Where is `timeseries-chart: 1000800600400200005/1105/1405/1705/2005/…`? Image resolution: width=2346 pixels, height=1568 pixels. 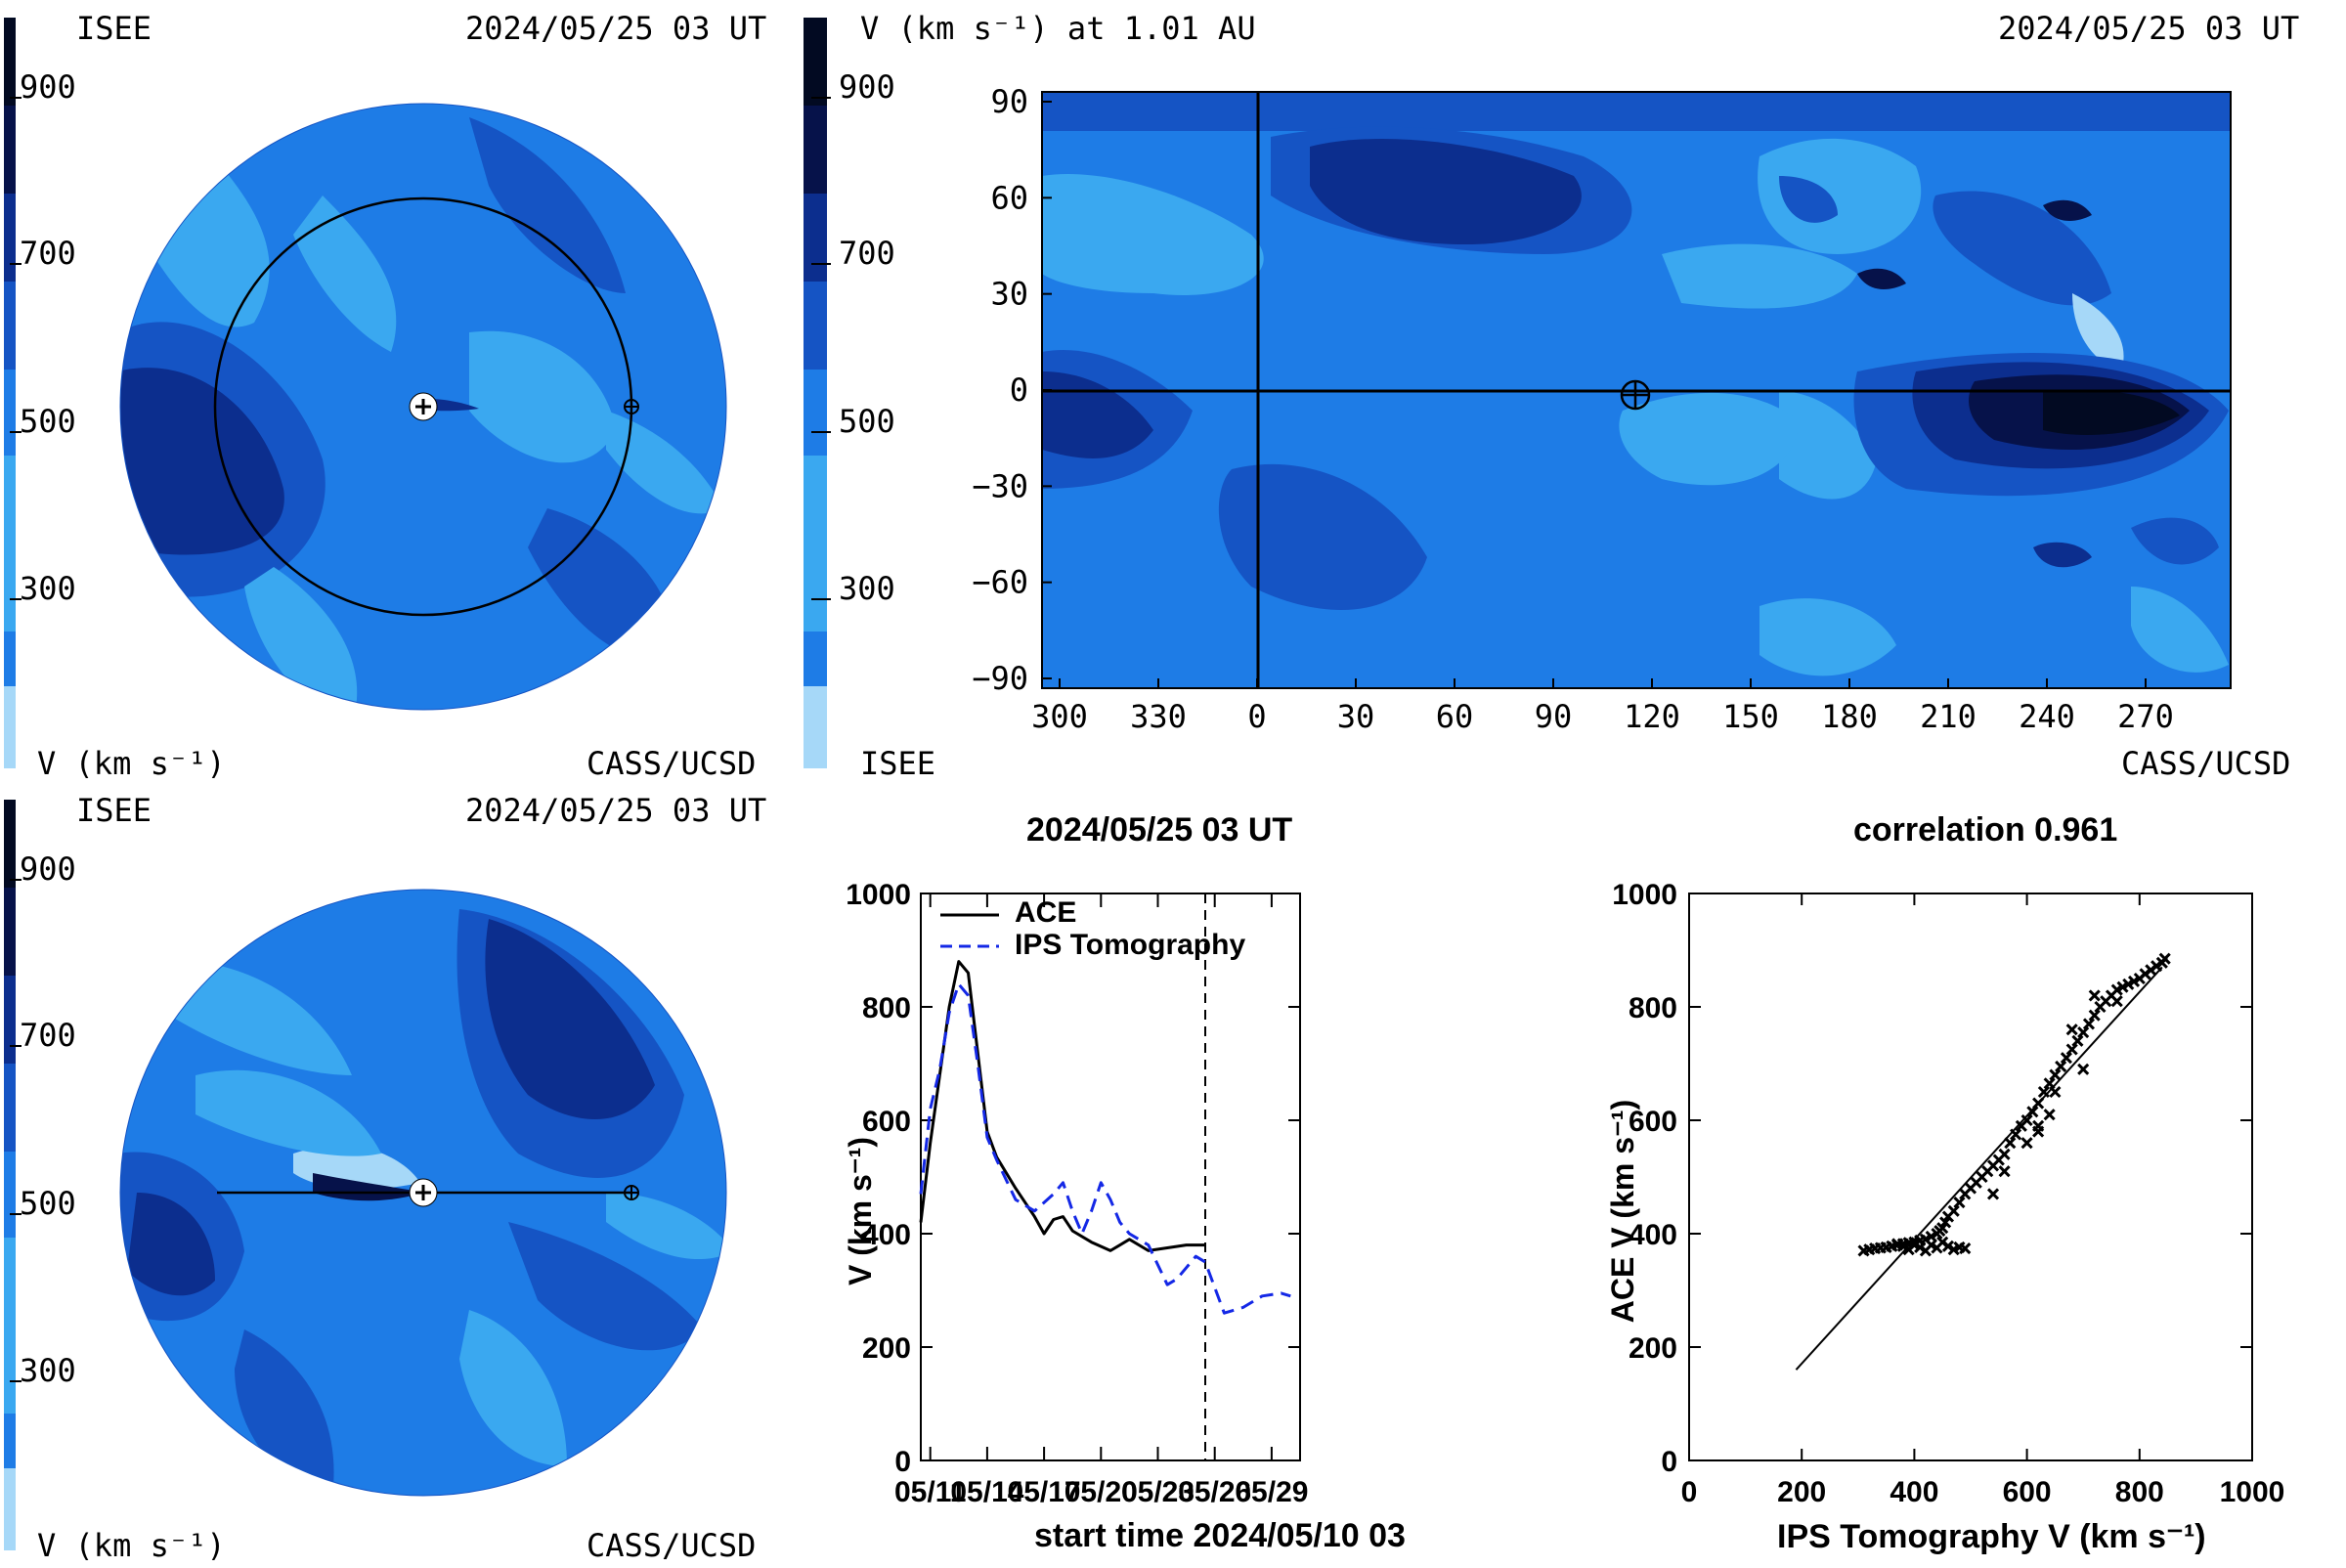
timeseries-chart: 1000800600400200005/1105/1405/1705/2005/… is located at coordinates (1077, 1193).